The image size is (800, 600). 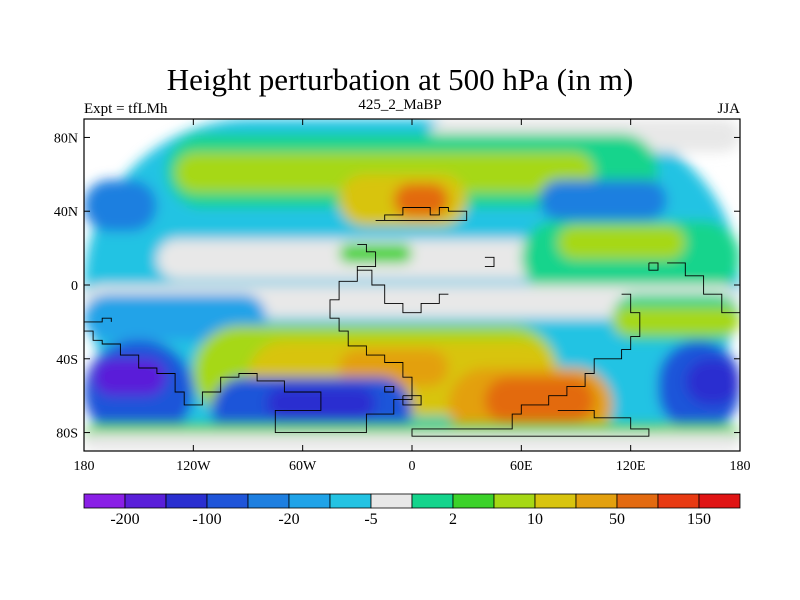 What do you see at coordinates (535, 519) in the screenshot?
I see `colorbar-label: 10` at bounding box center [535, 519].